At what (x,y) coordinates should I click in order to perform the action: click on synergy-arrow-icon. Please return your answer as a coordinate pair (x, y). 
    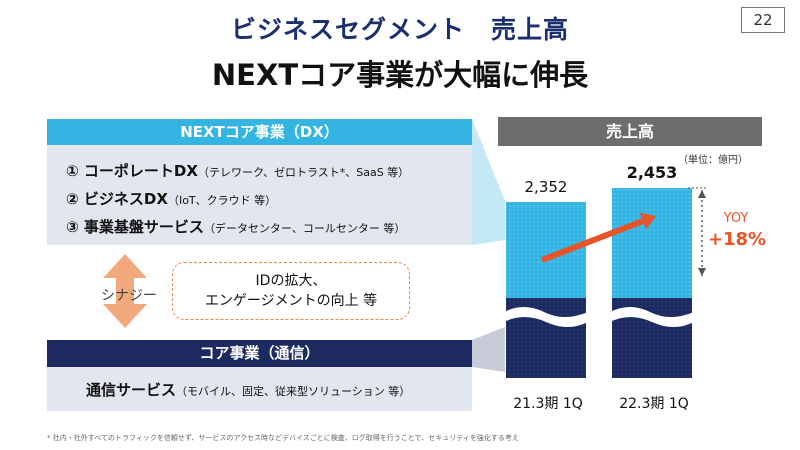
    Looking at the image, I should click on (125, 291).